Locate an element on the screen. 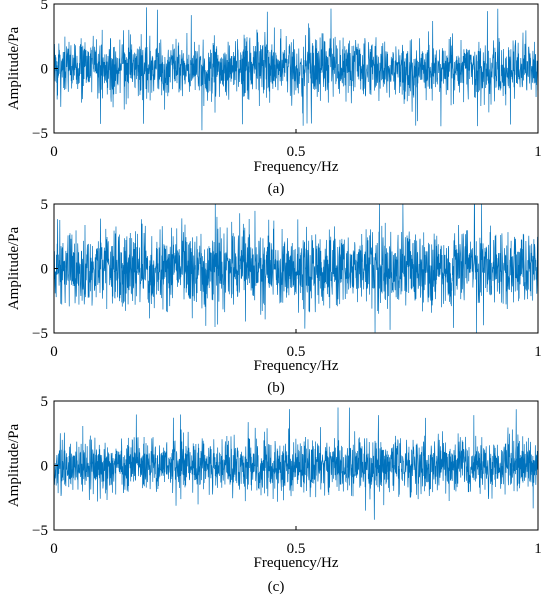  panel-caption: (c) is located at coordinates (276, 587).